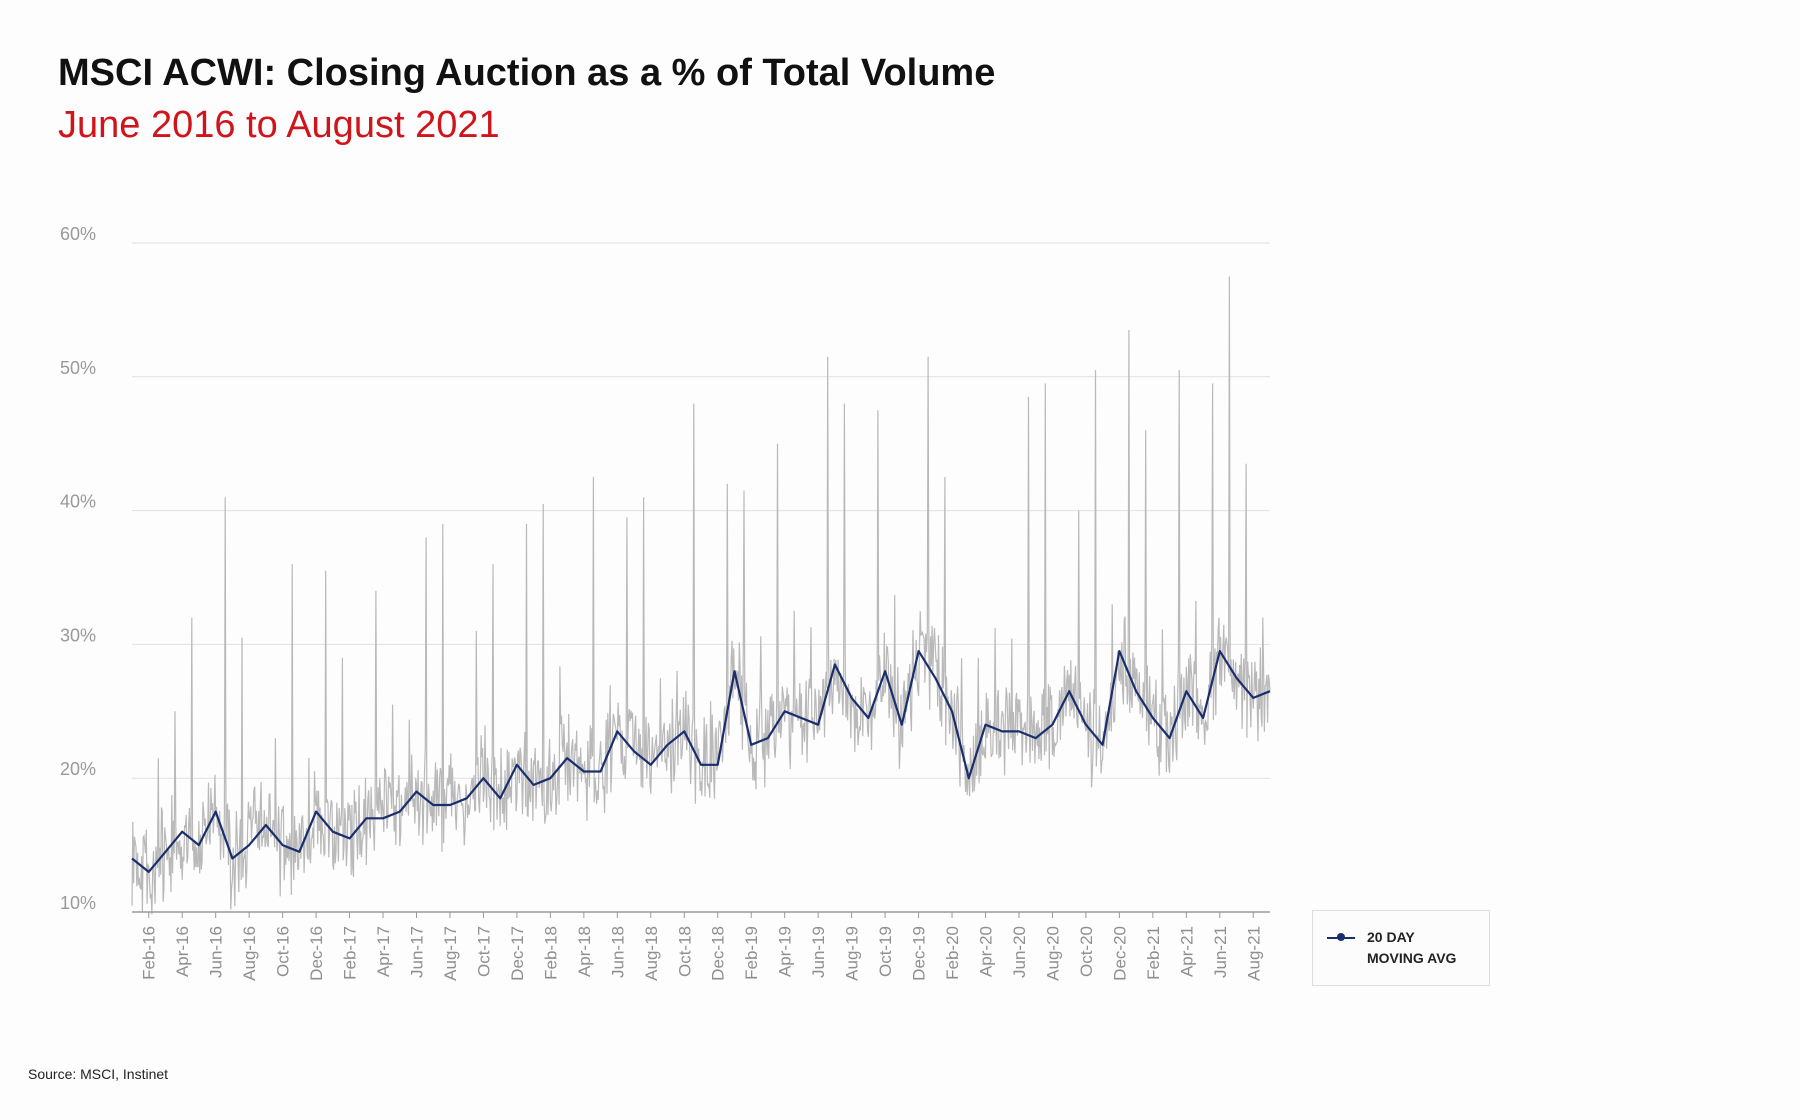 This screenshot has height=1120, width=1800. I want to click on x-tick-label: Dec-16, so click(316, 953).